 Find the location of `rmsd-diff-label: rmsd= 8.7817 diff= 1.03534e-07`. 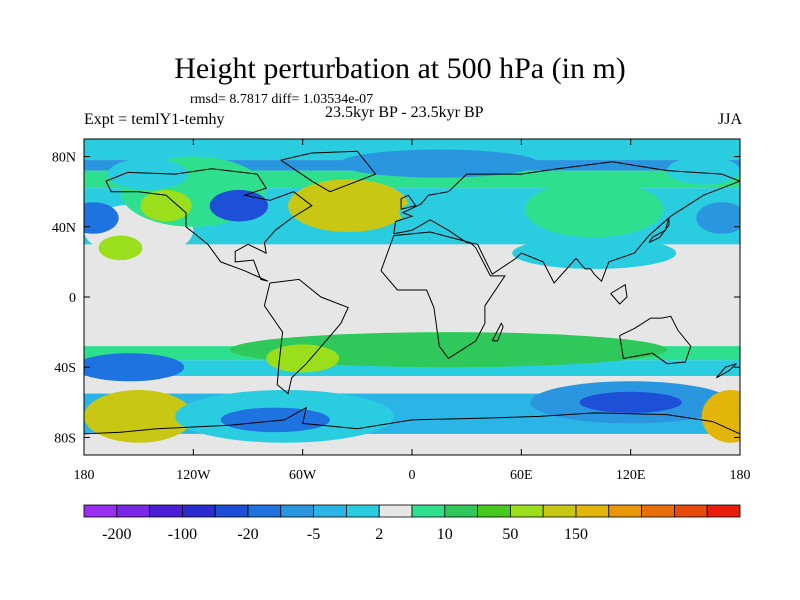

rmsd-diff-label: rmsd= 8.7817 diff= 1.03534e-07 is located at coordinates (282, 99).